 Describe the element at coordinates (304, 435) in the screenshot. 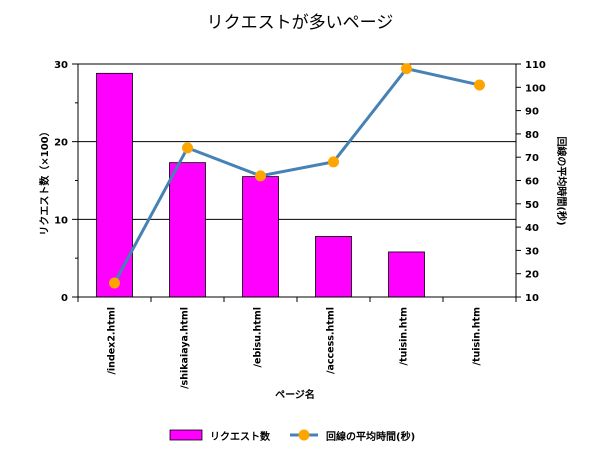

I see `legend-line-marker` at that location.